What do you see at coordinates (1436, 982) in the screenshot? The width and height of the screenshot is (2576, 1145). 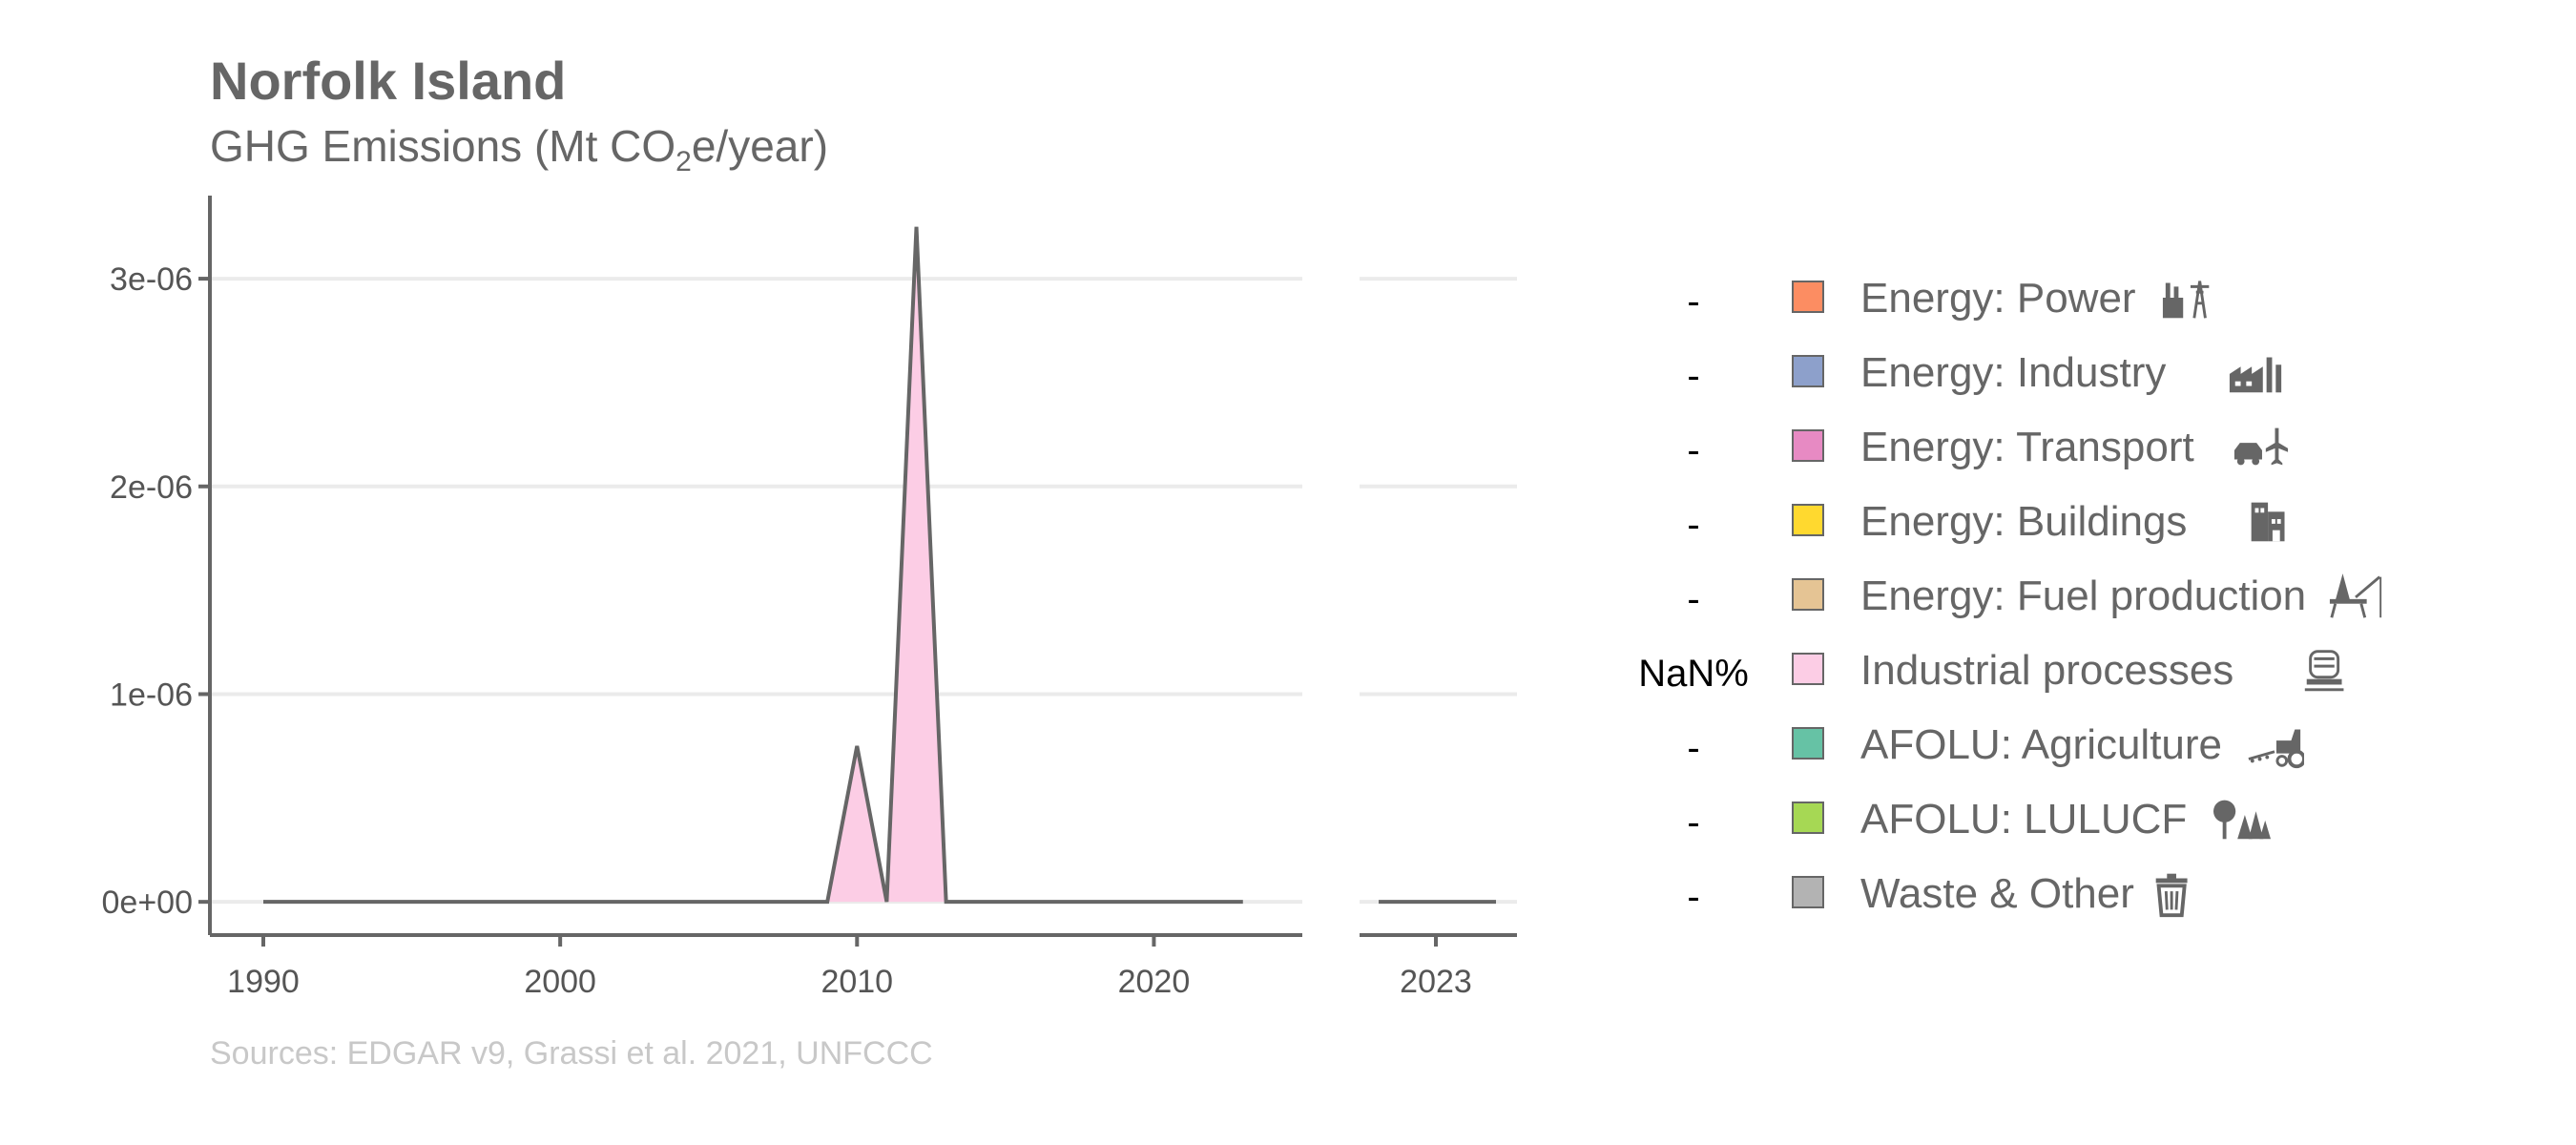 I see `inset-x-tick-label: 2023` at bounding box center [1436, 982].